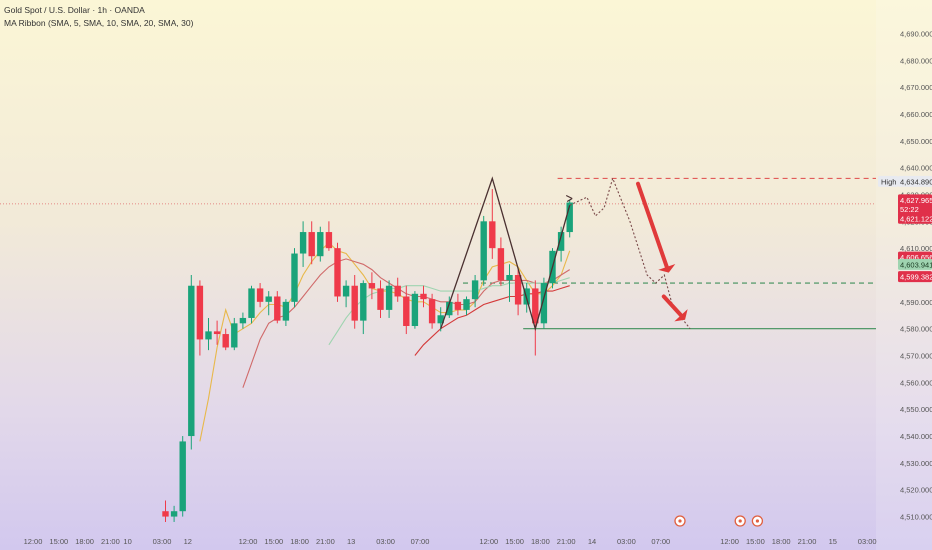  I want to click on price-tag: 4,599.382, so click(915, 277).